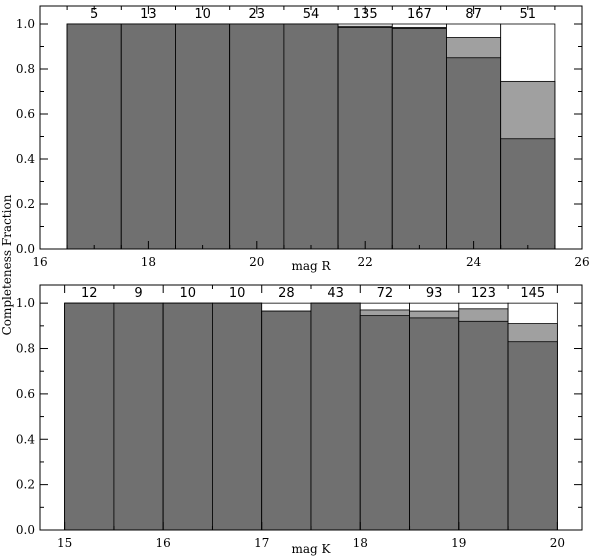  What do you see at coordinates (581, 262) in the screenshot?
I see `mag-r-xtick-label-5: 26` at bounding box center [581, 262].